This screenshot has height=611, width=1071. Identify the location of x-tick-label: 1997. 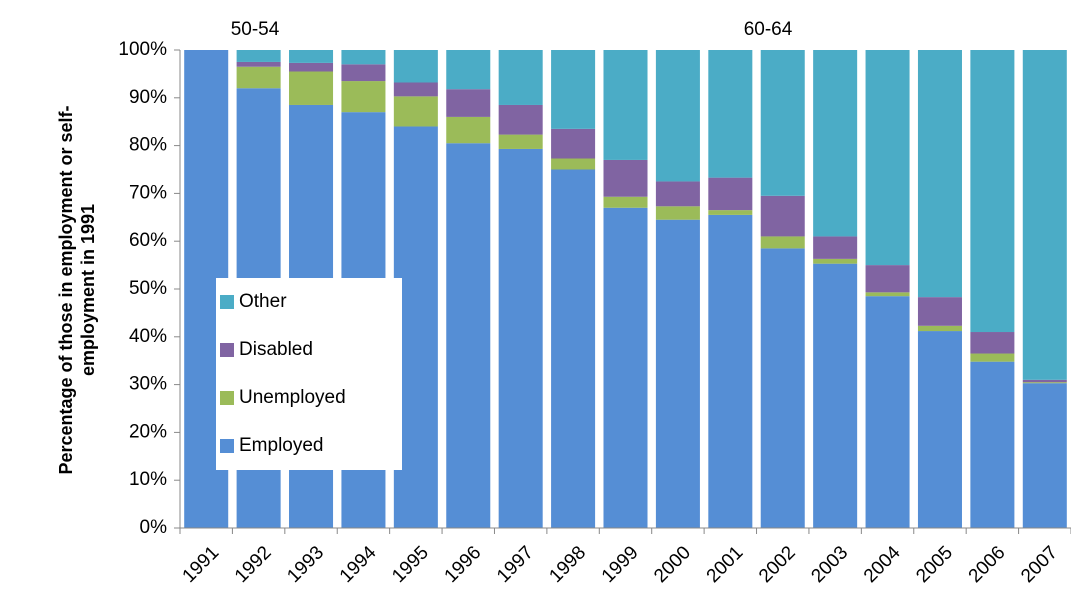
(515, 564).